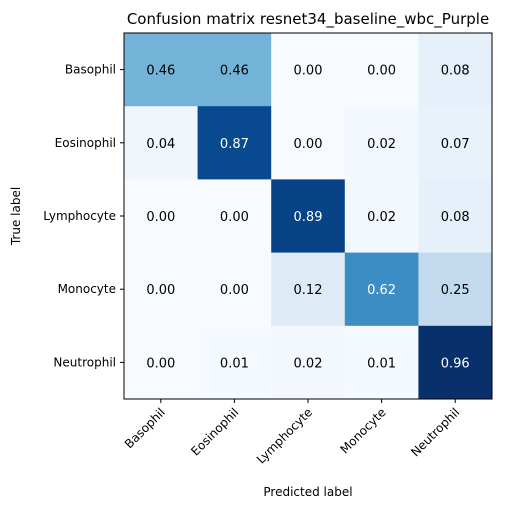 The image size is (518, 509). I want to click on cell-value-label: 0.04, so click(160, 144).